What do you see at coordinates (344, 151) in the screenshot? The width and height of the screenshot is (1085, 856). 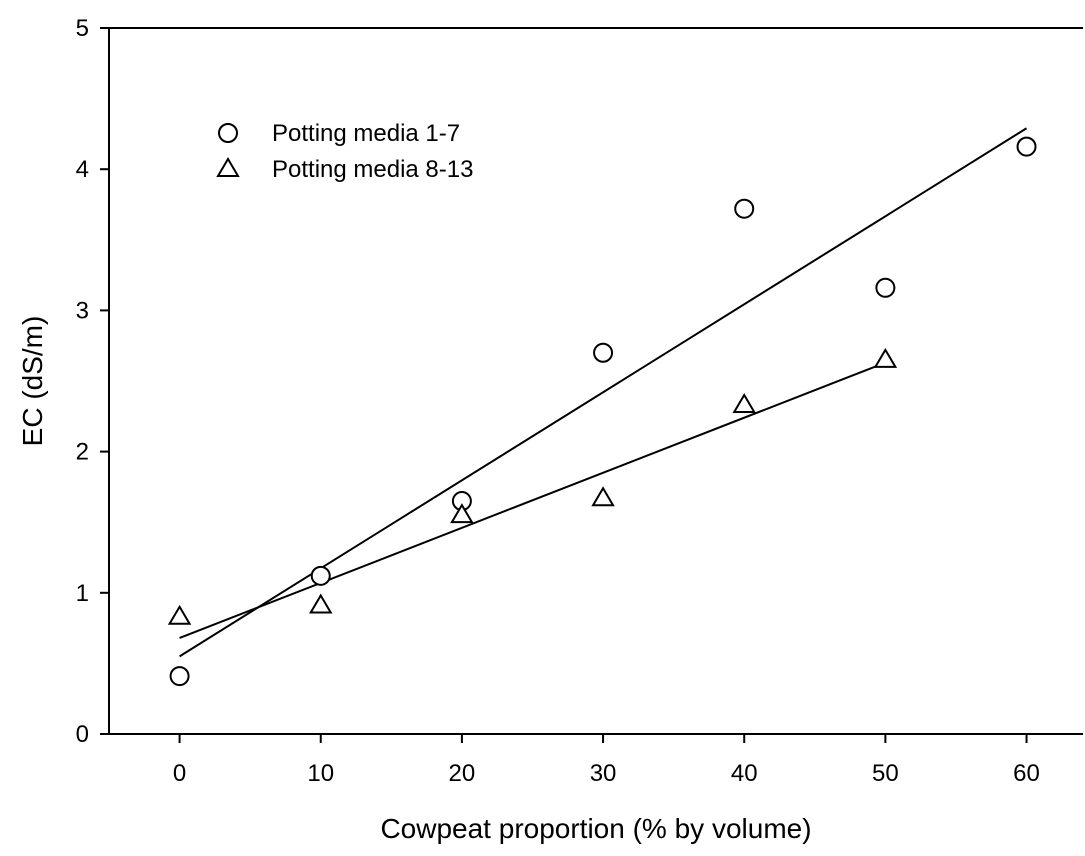 I see `legend: Potting media 1-7 Potting media 8-13` at bounding box center [344, 151].